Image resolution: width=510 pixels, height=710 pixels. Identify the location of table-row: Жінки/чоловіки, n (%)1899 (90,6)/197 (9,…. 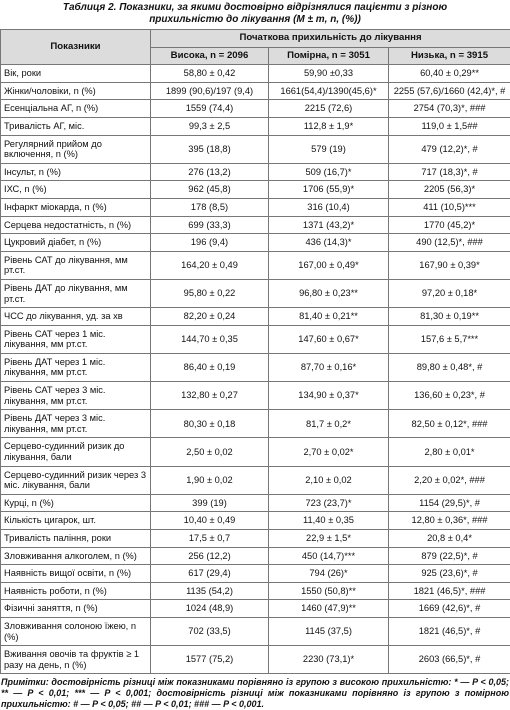
(255, 91).